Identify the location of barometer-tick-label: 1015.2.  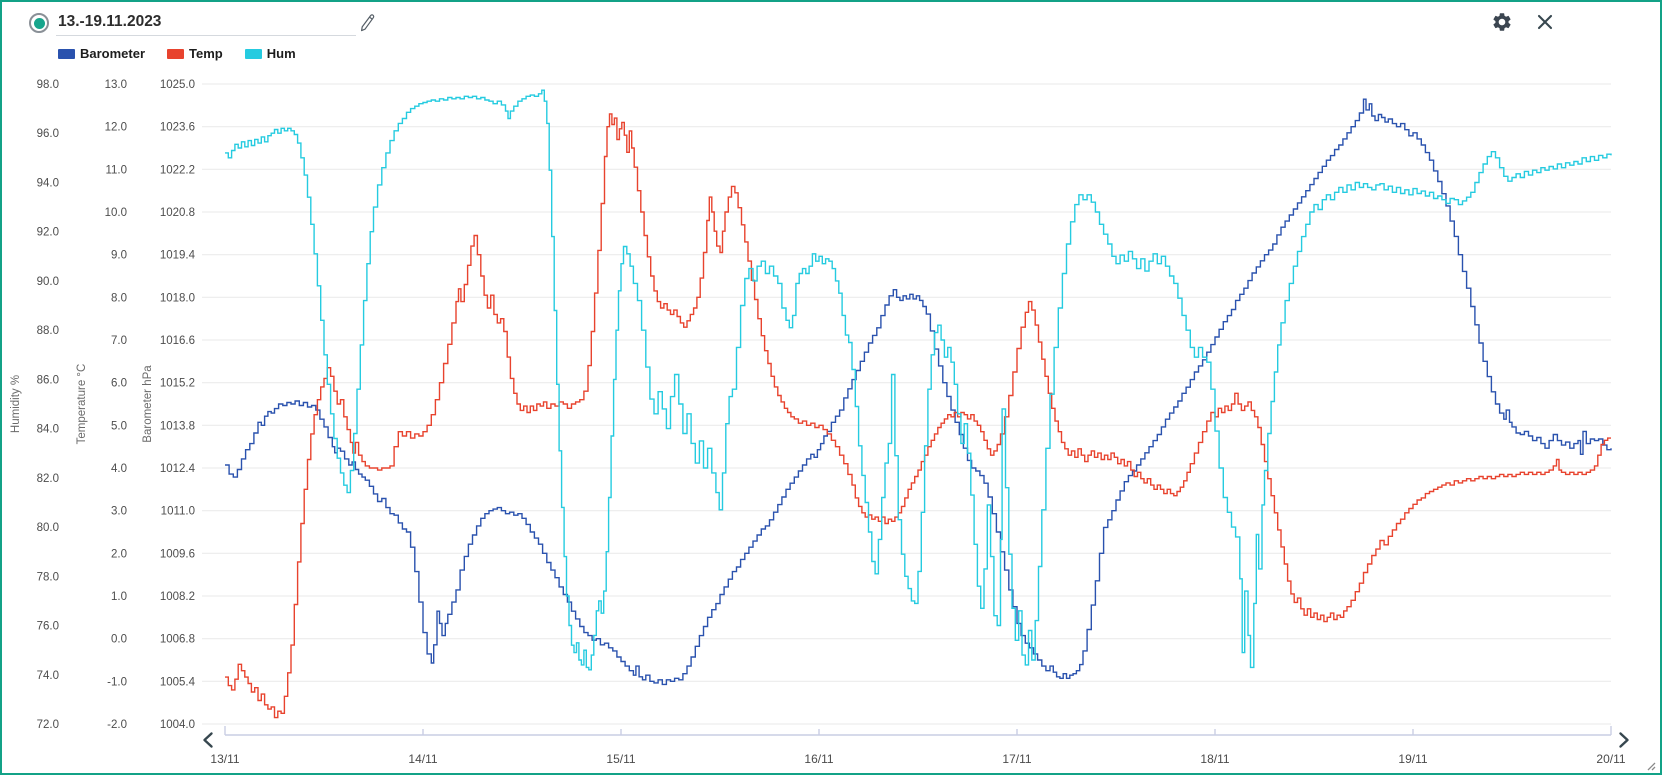
(177, 384).